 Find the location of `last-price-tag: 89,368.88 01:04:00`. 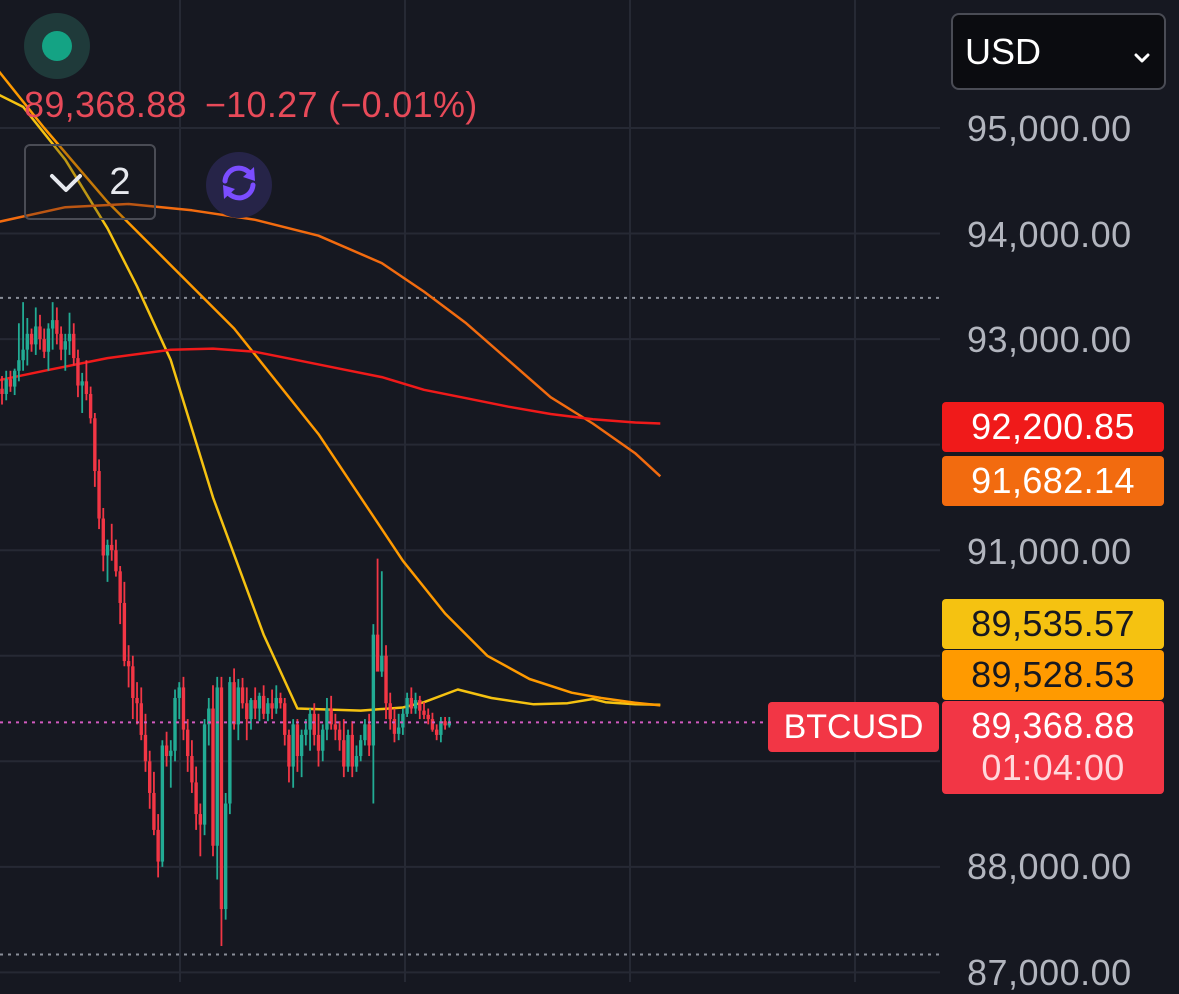

last-price-tag: 89,368.88 01:04:00 is located at coordinates (1053, 747).